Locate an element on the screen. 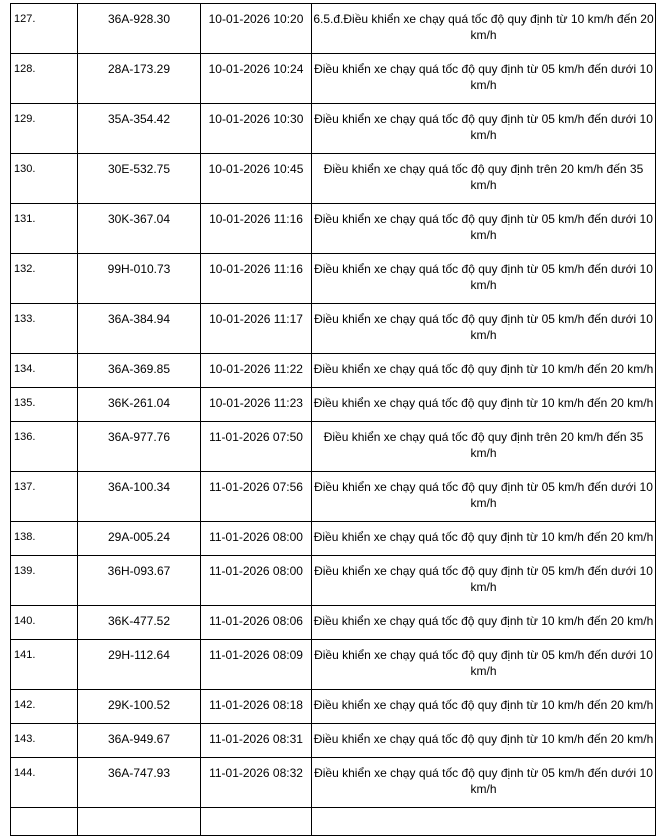 This screenshot has height=836, width=667. violation-datetime: 10-01-2026 10:24 is located at coordinates (256, 78).